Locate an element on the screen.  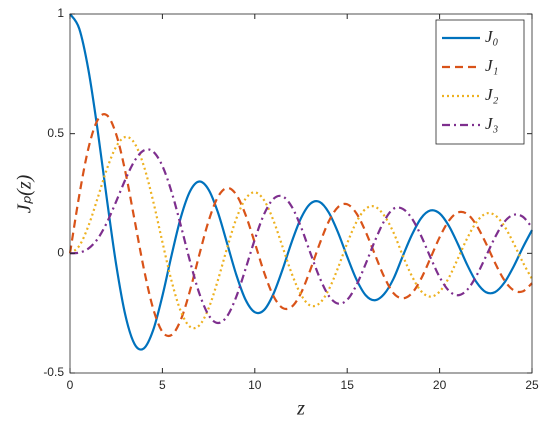
legend-label: J₃ is located at coordinates (492, 123).